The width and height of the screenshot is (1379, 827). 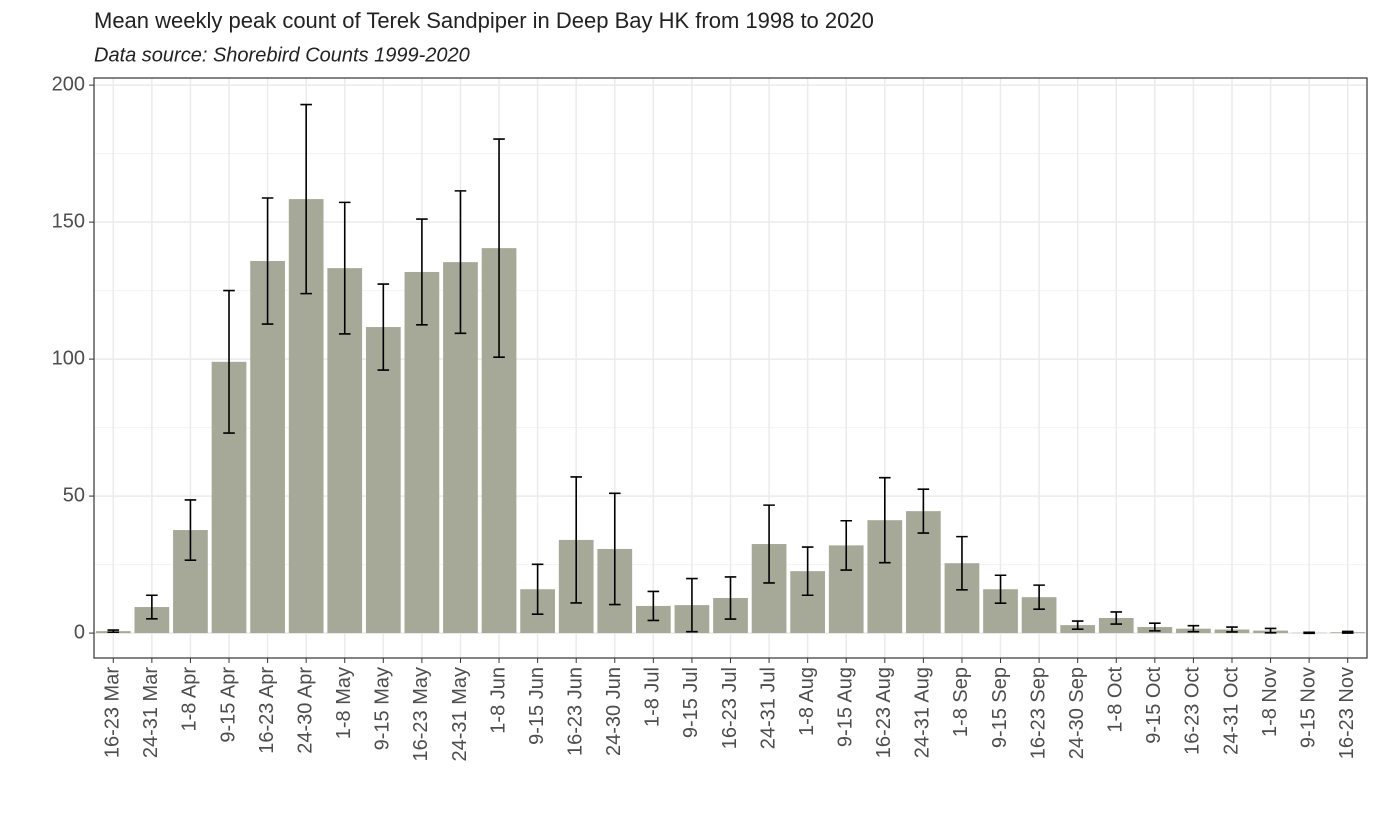 What do you see at coordinates (1193, 711) in the screenshot?
I see `x-tick-label: 16-23 Oct` at bounding box center [1193, 711].